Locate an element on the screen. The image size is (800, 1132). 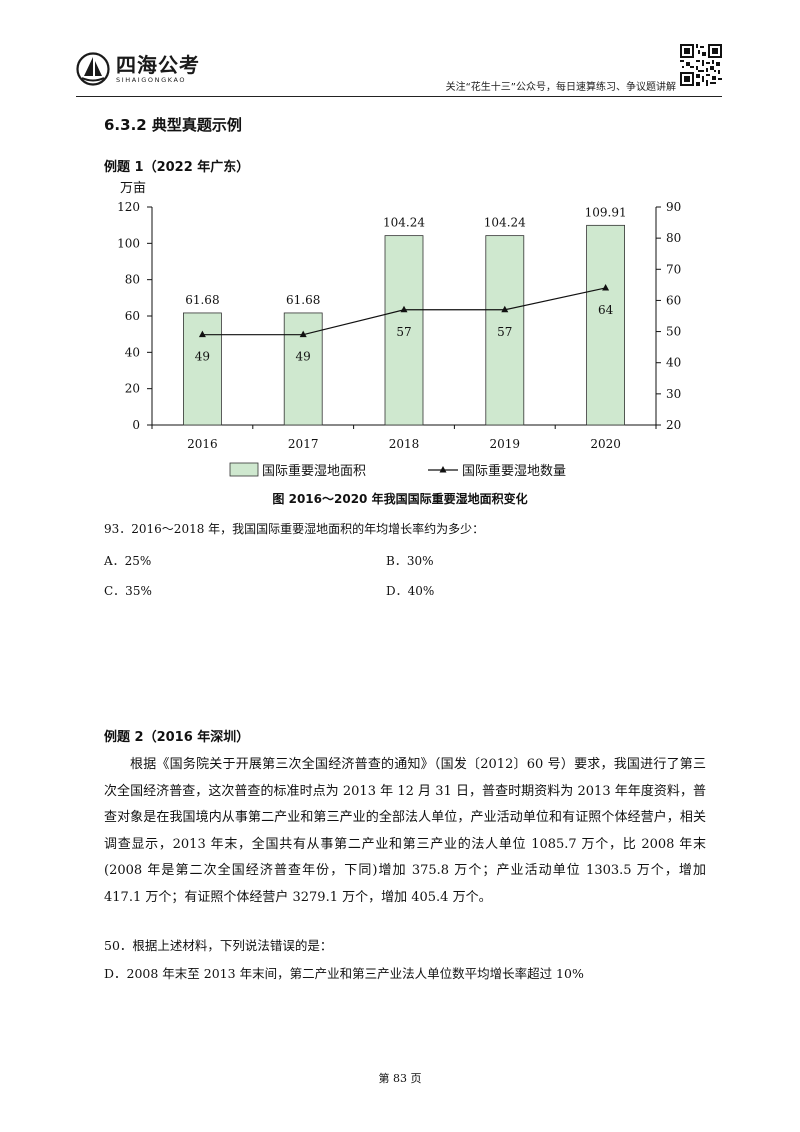
right-tick-label: 30 is located at coordinates (673, 394).